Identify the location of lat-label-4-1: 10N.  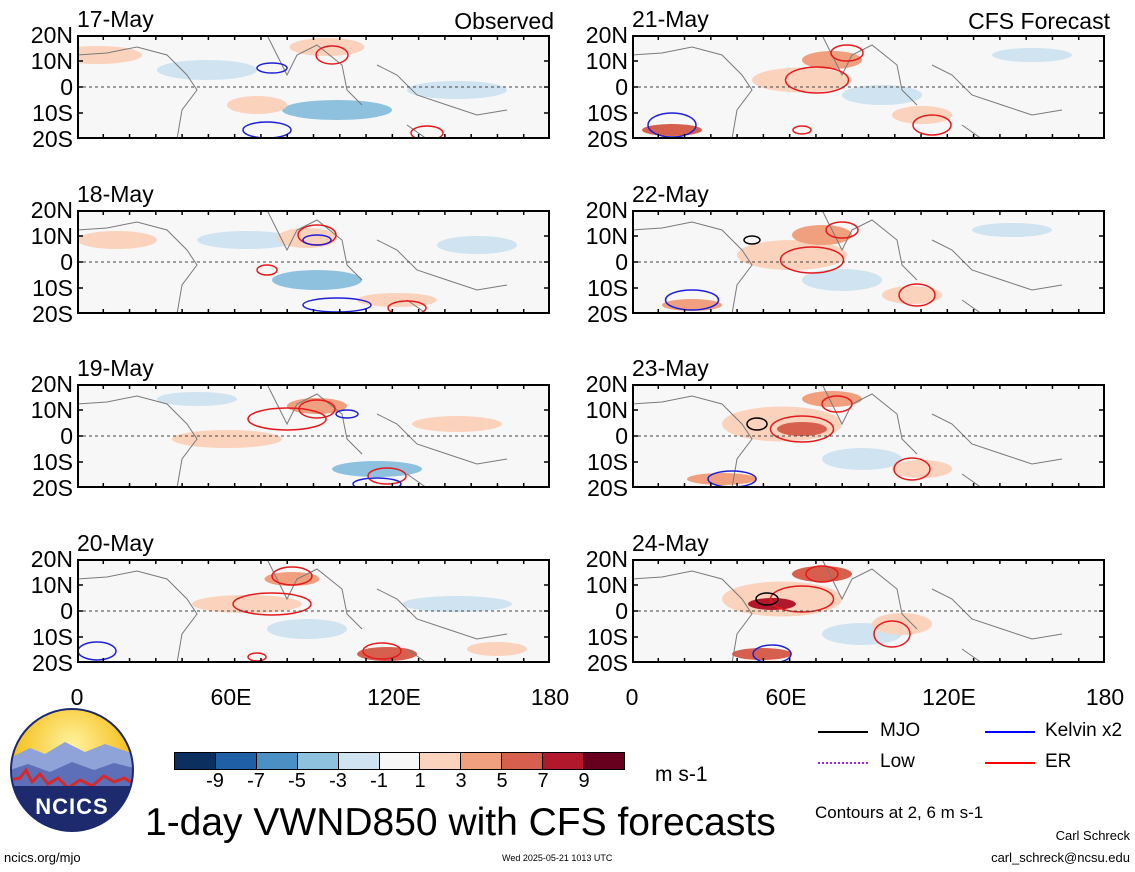
(51, 585).